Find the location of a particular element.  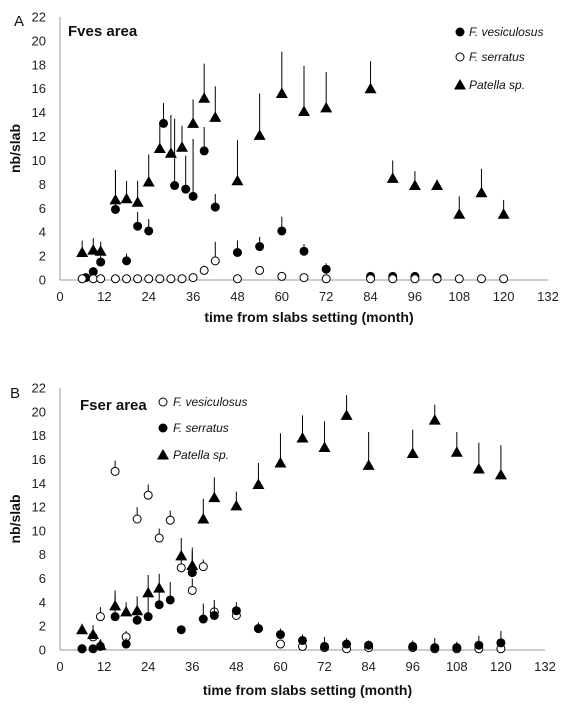

x-tick-label: 108 is located at coordinates (457, 666).